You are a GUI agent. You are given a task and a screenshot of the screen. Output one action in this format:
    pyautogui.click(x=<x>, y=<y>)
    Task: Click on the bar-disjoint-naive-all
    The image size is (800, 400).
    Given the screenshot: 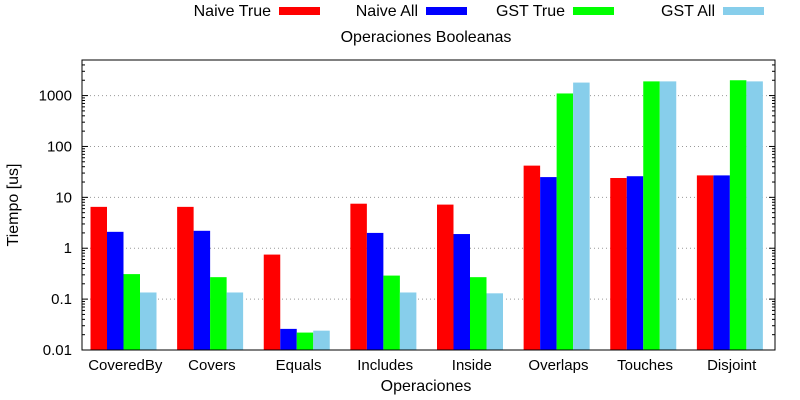 What is the action you would take?
    pyautogui.click(x=721, y=262)
    